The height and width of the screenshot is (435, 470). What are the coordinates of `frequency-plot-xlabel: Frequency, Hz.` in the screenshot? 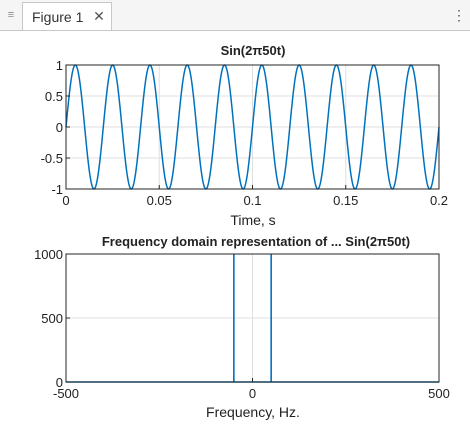 It's located at (253, 412).